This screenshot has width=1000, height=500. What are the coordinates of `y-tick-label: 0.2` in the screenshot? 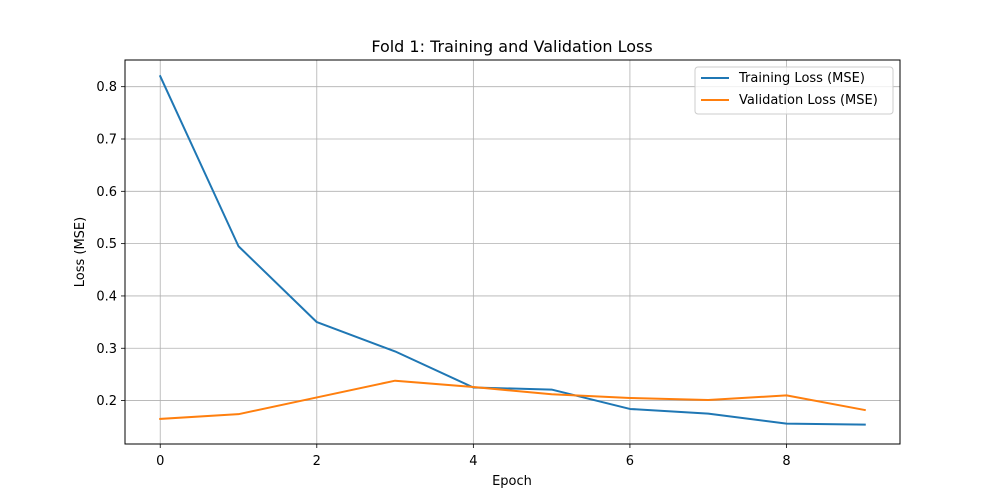 It's located at (106, 401).